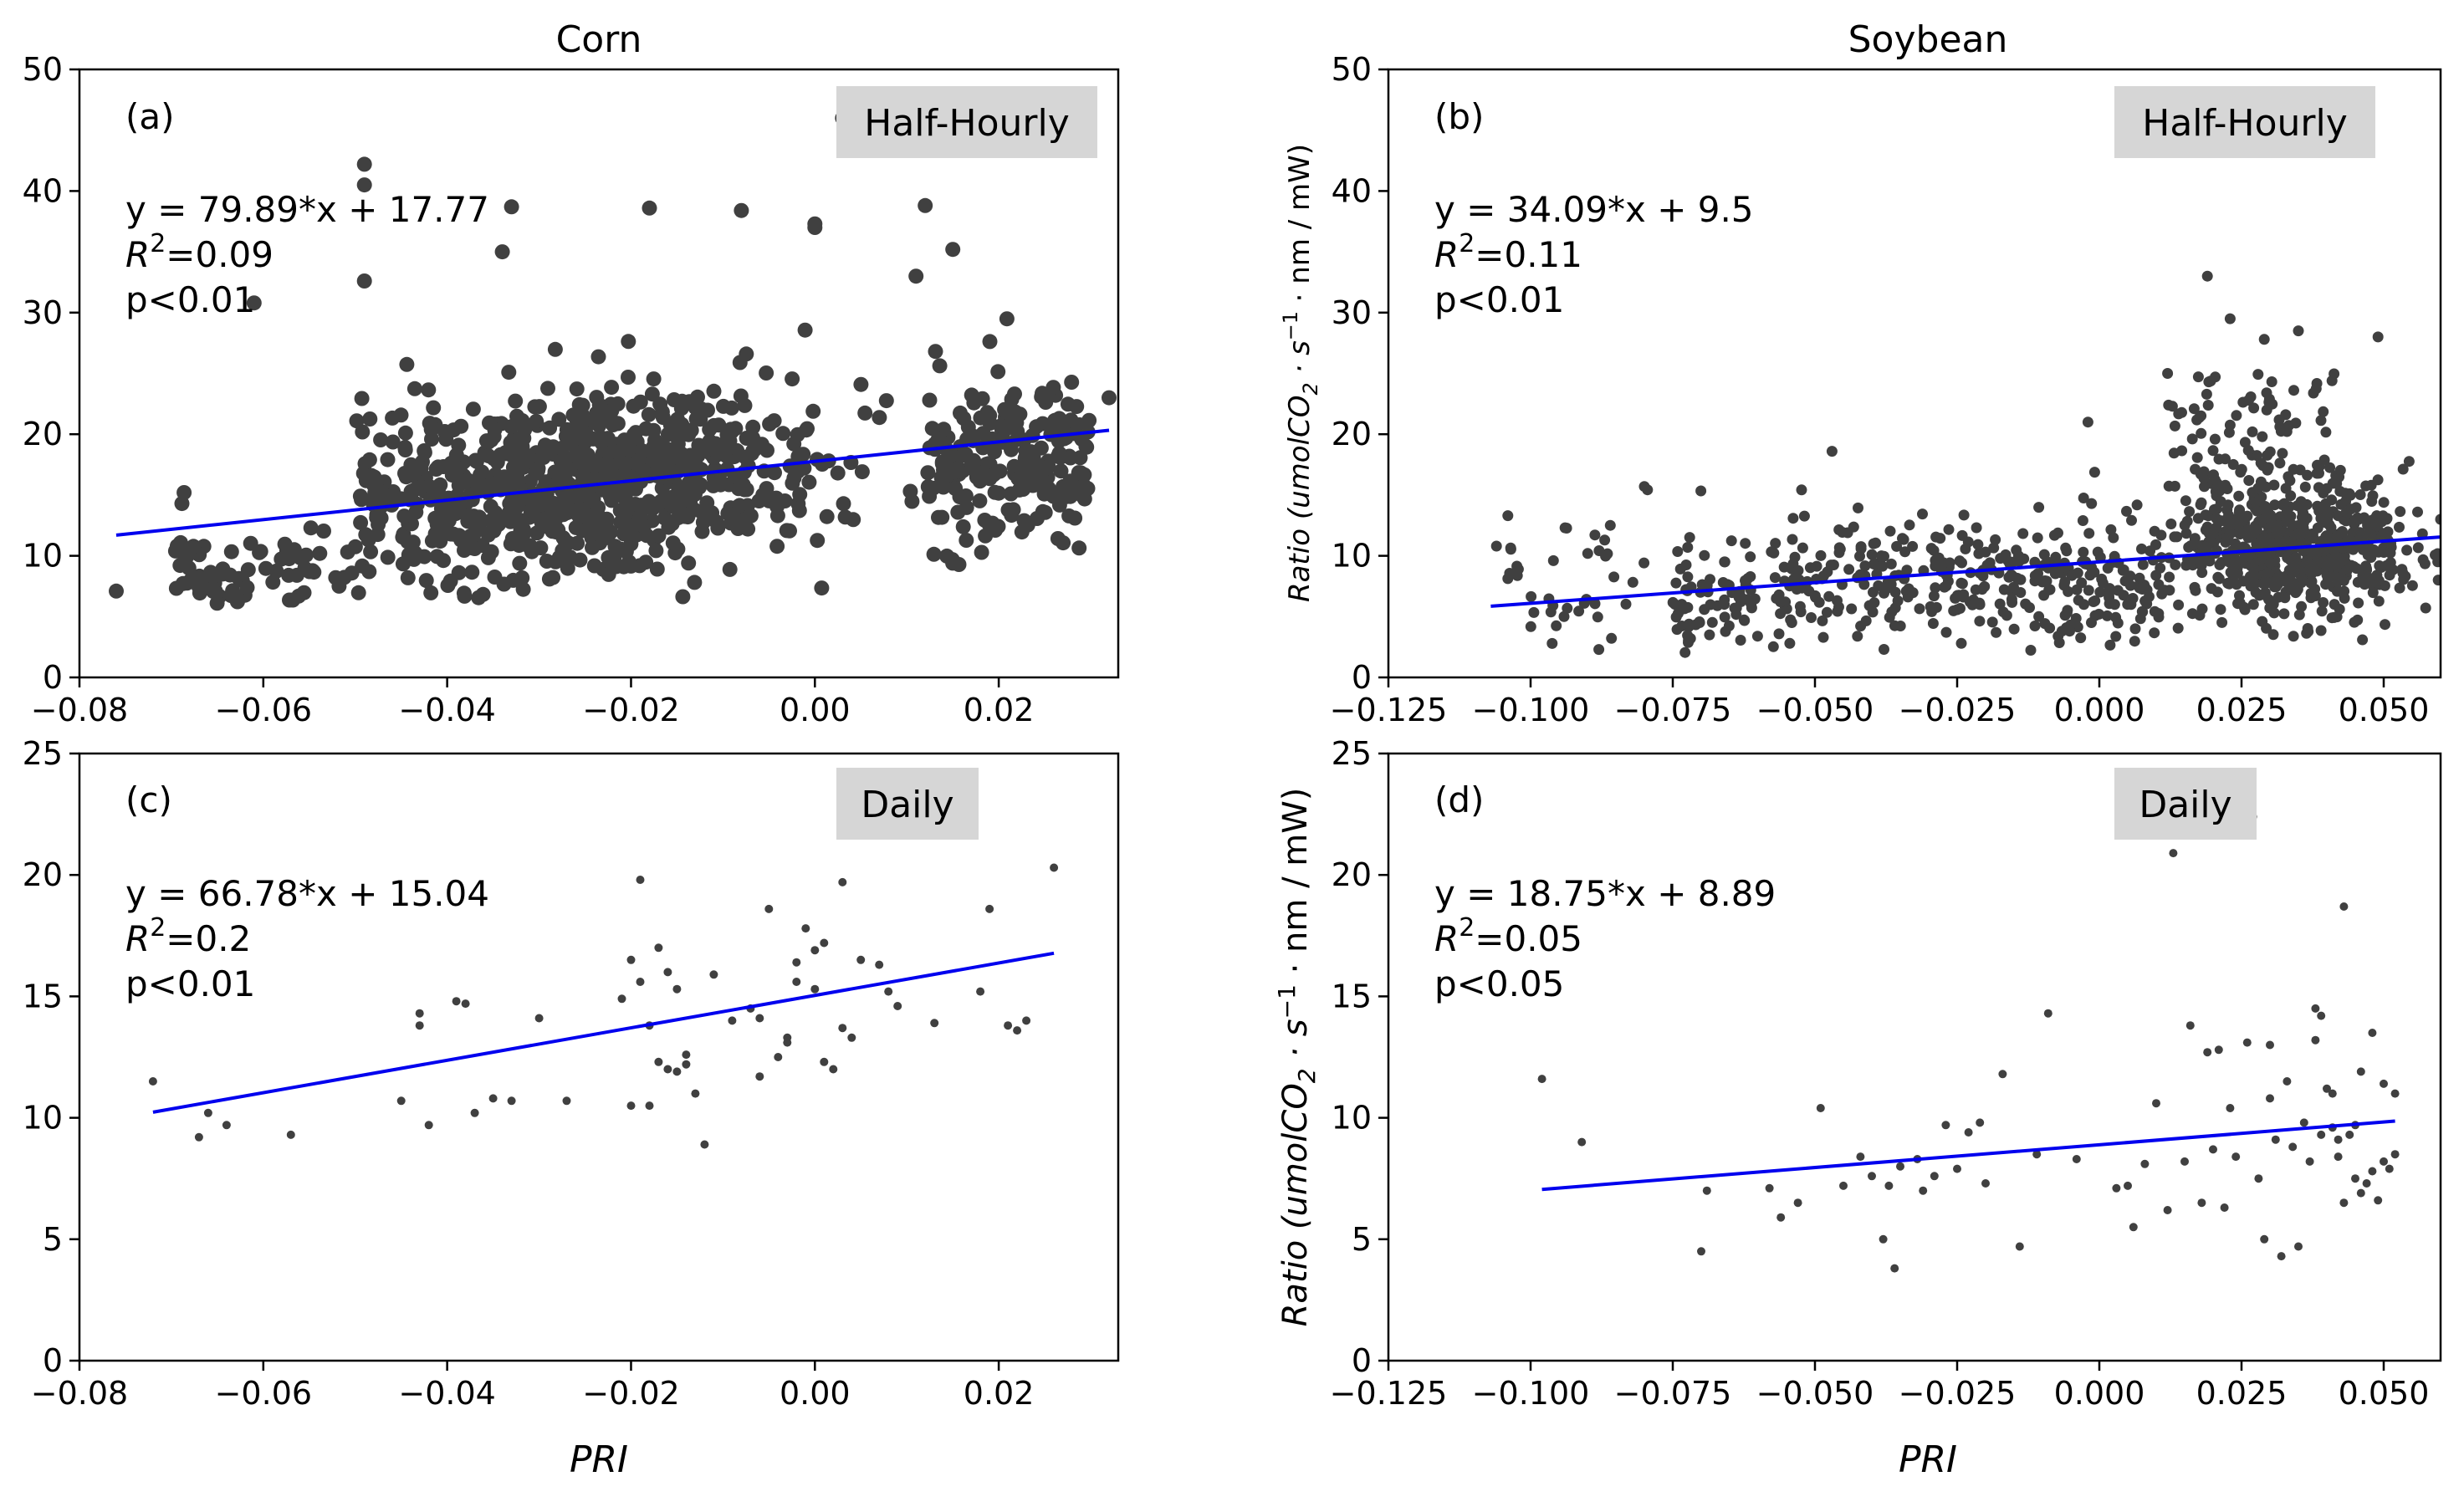 Image resolution: width=2464 pixels, height=1502 pixels. Describe the element at coordinates (1362, 1360) in the screenshot. I see `y-tick-label: 0` at that location.